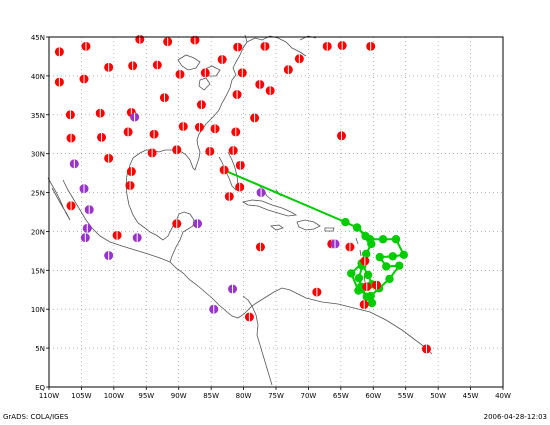 Image resolution: width=550 pixels, height=425 pixels. I want to click on x-tick-label: 95W, so click(146, 396).